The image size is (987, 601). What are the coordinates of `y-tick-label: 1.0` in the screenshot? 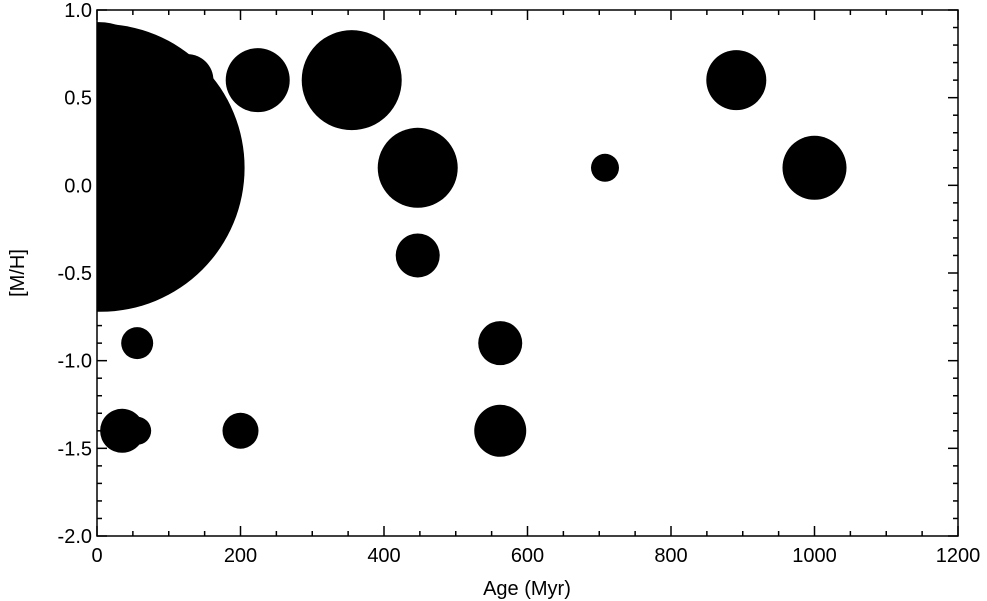 It's located at (78, 11).